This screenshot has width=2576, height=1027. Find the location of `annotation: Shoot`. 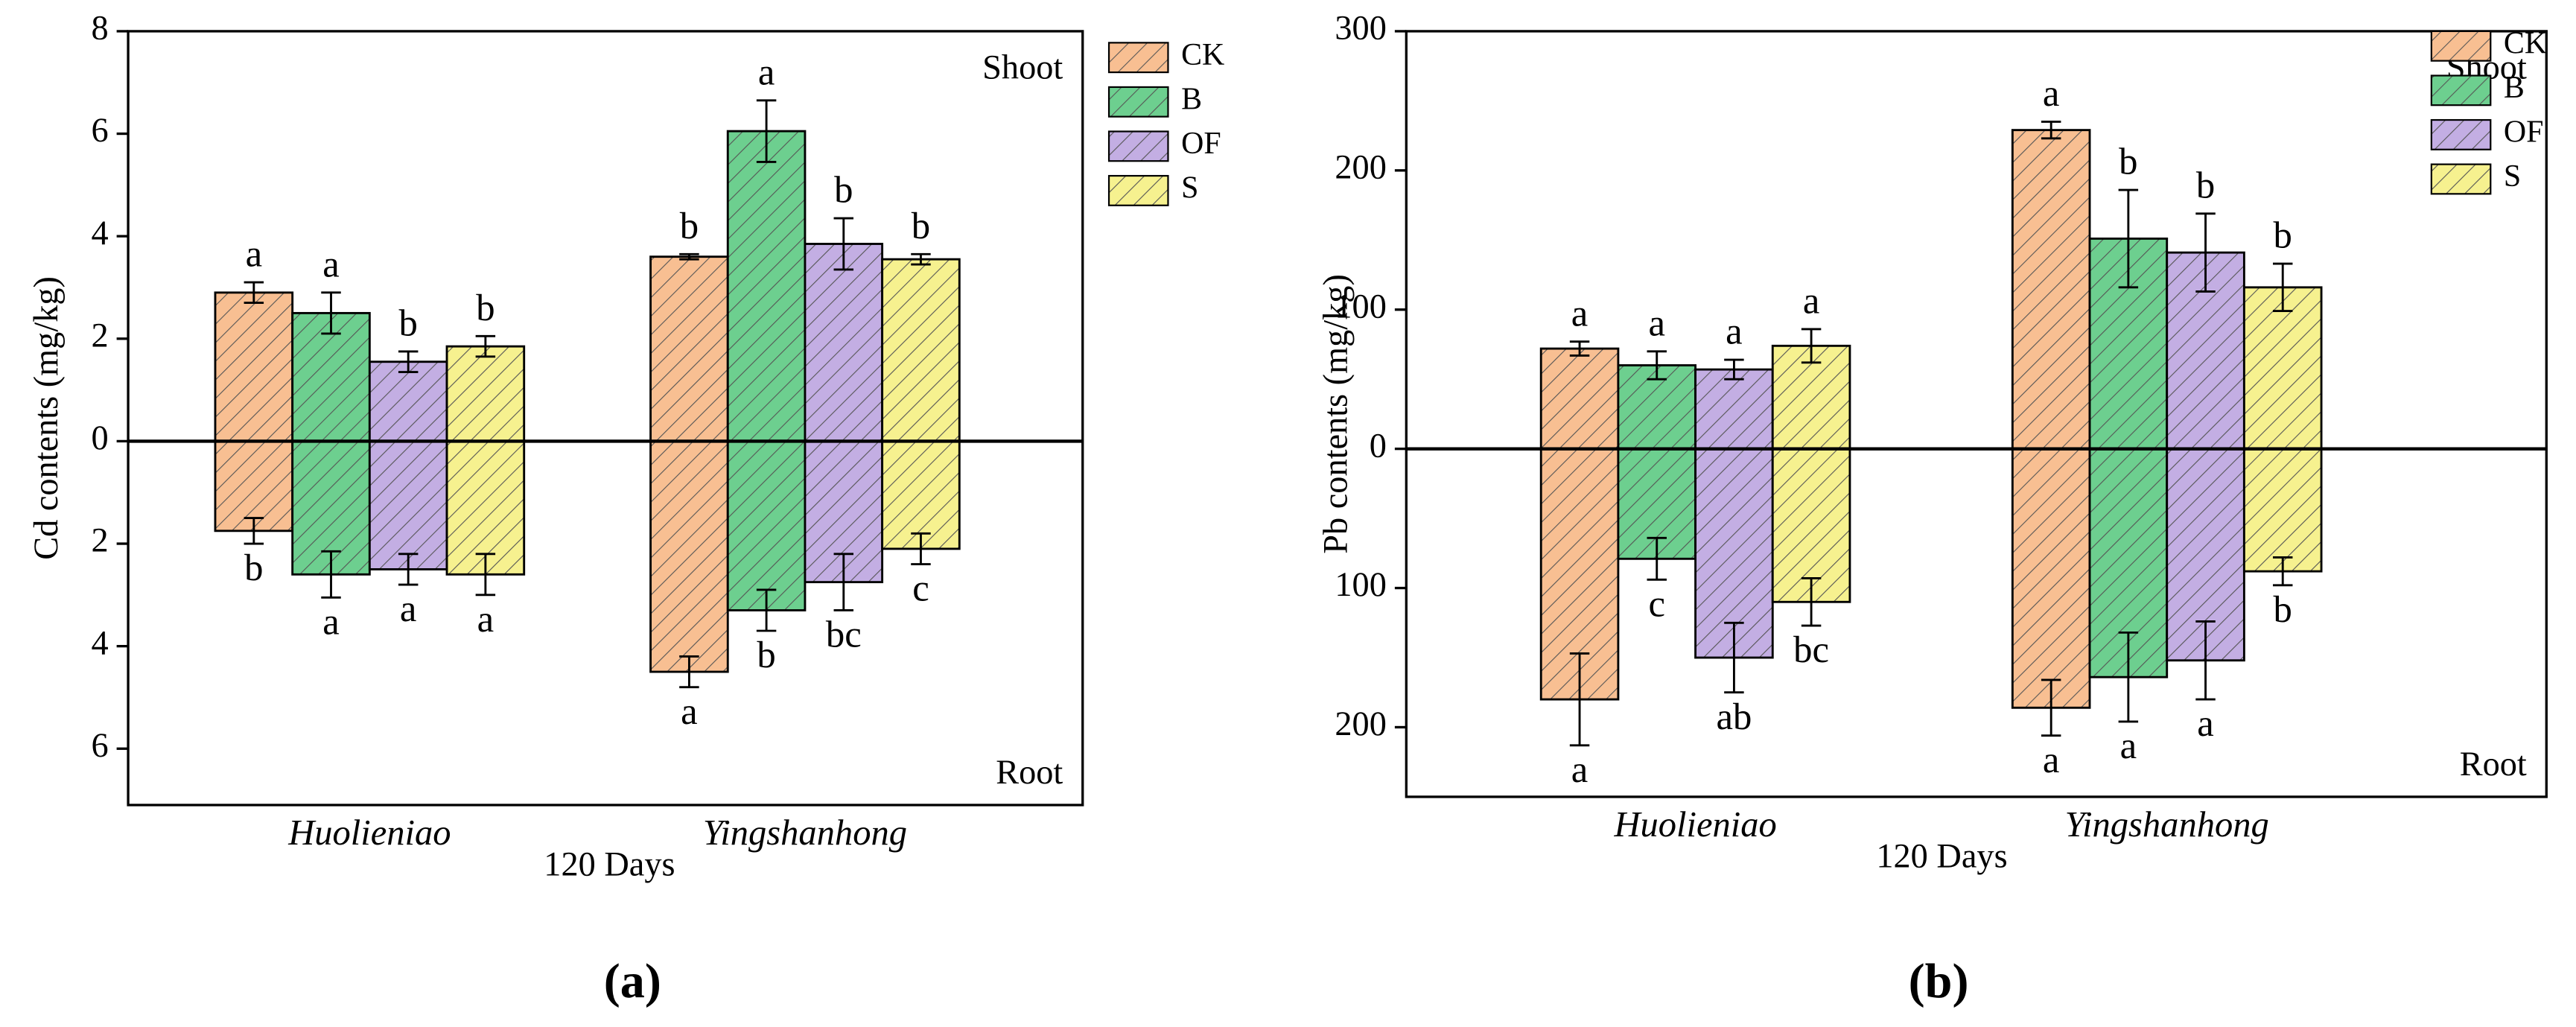

annotation: Shoot is located at coordinates (1022, 67).